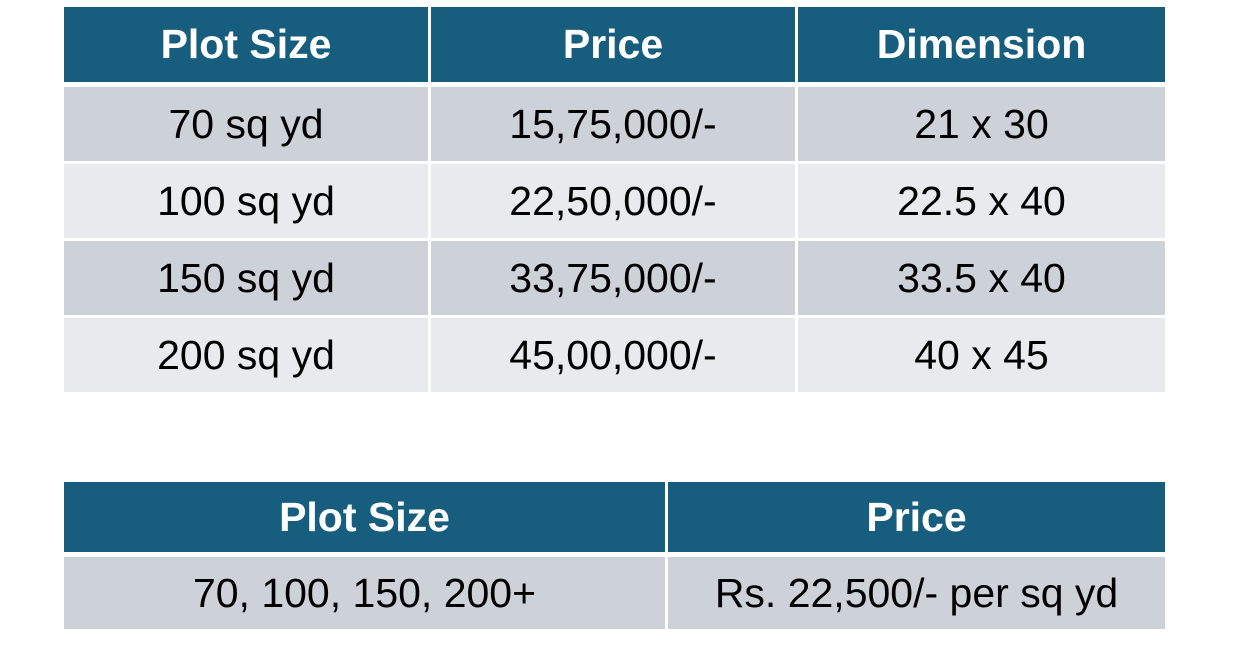  Describe the element at coordinates (916, 593) in the screenshot. I see `cell-price: Rs. 22,500/- per sq yd` at that location.